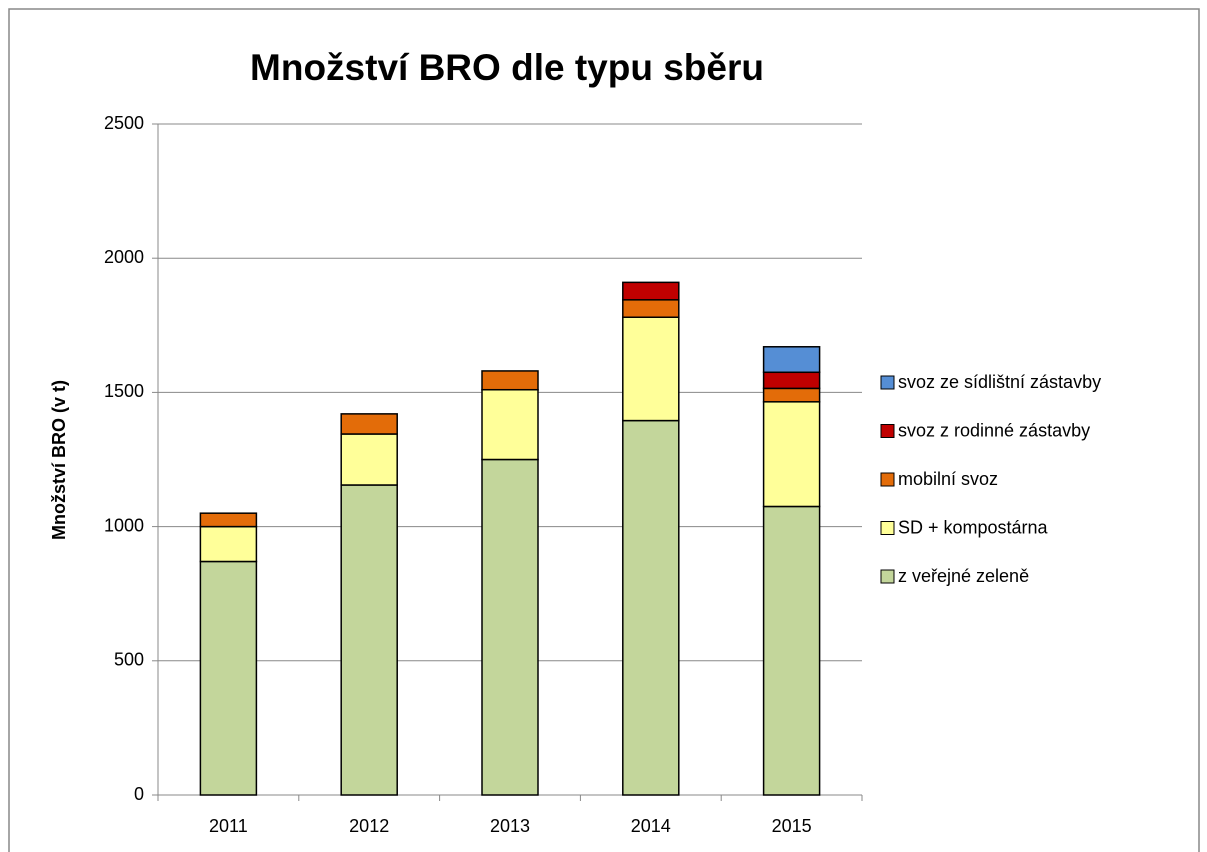  What do you see at coordinates (510, 826) in the screenshot?
I see `x-tick-label: 2013` at bounding box center [510, 826].